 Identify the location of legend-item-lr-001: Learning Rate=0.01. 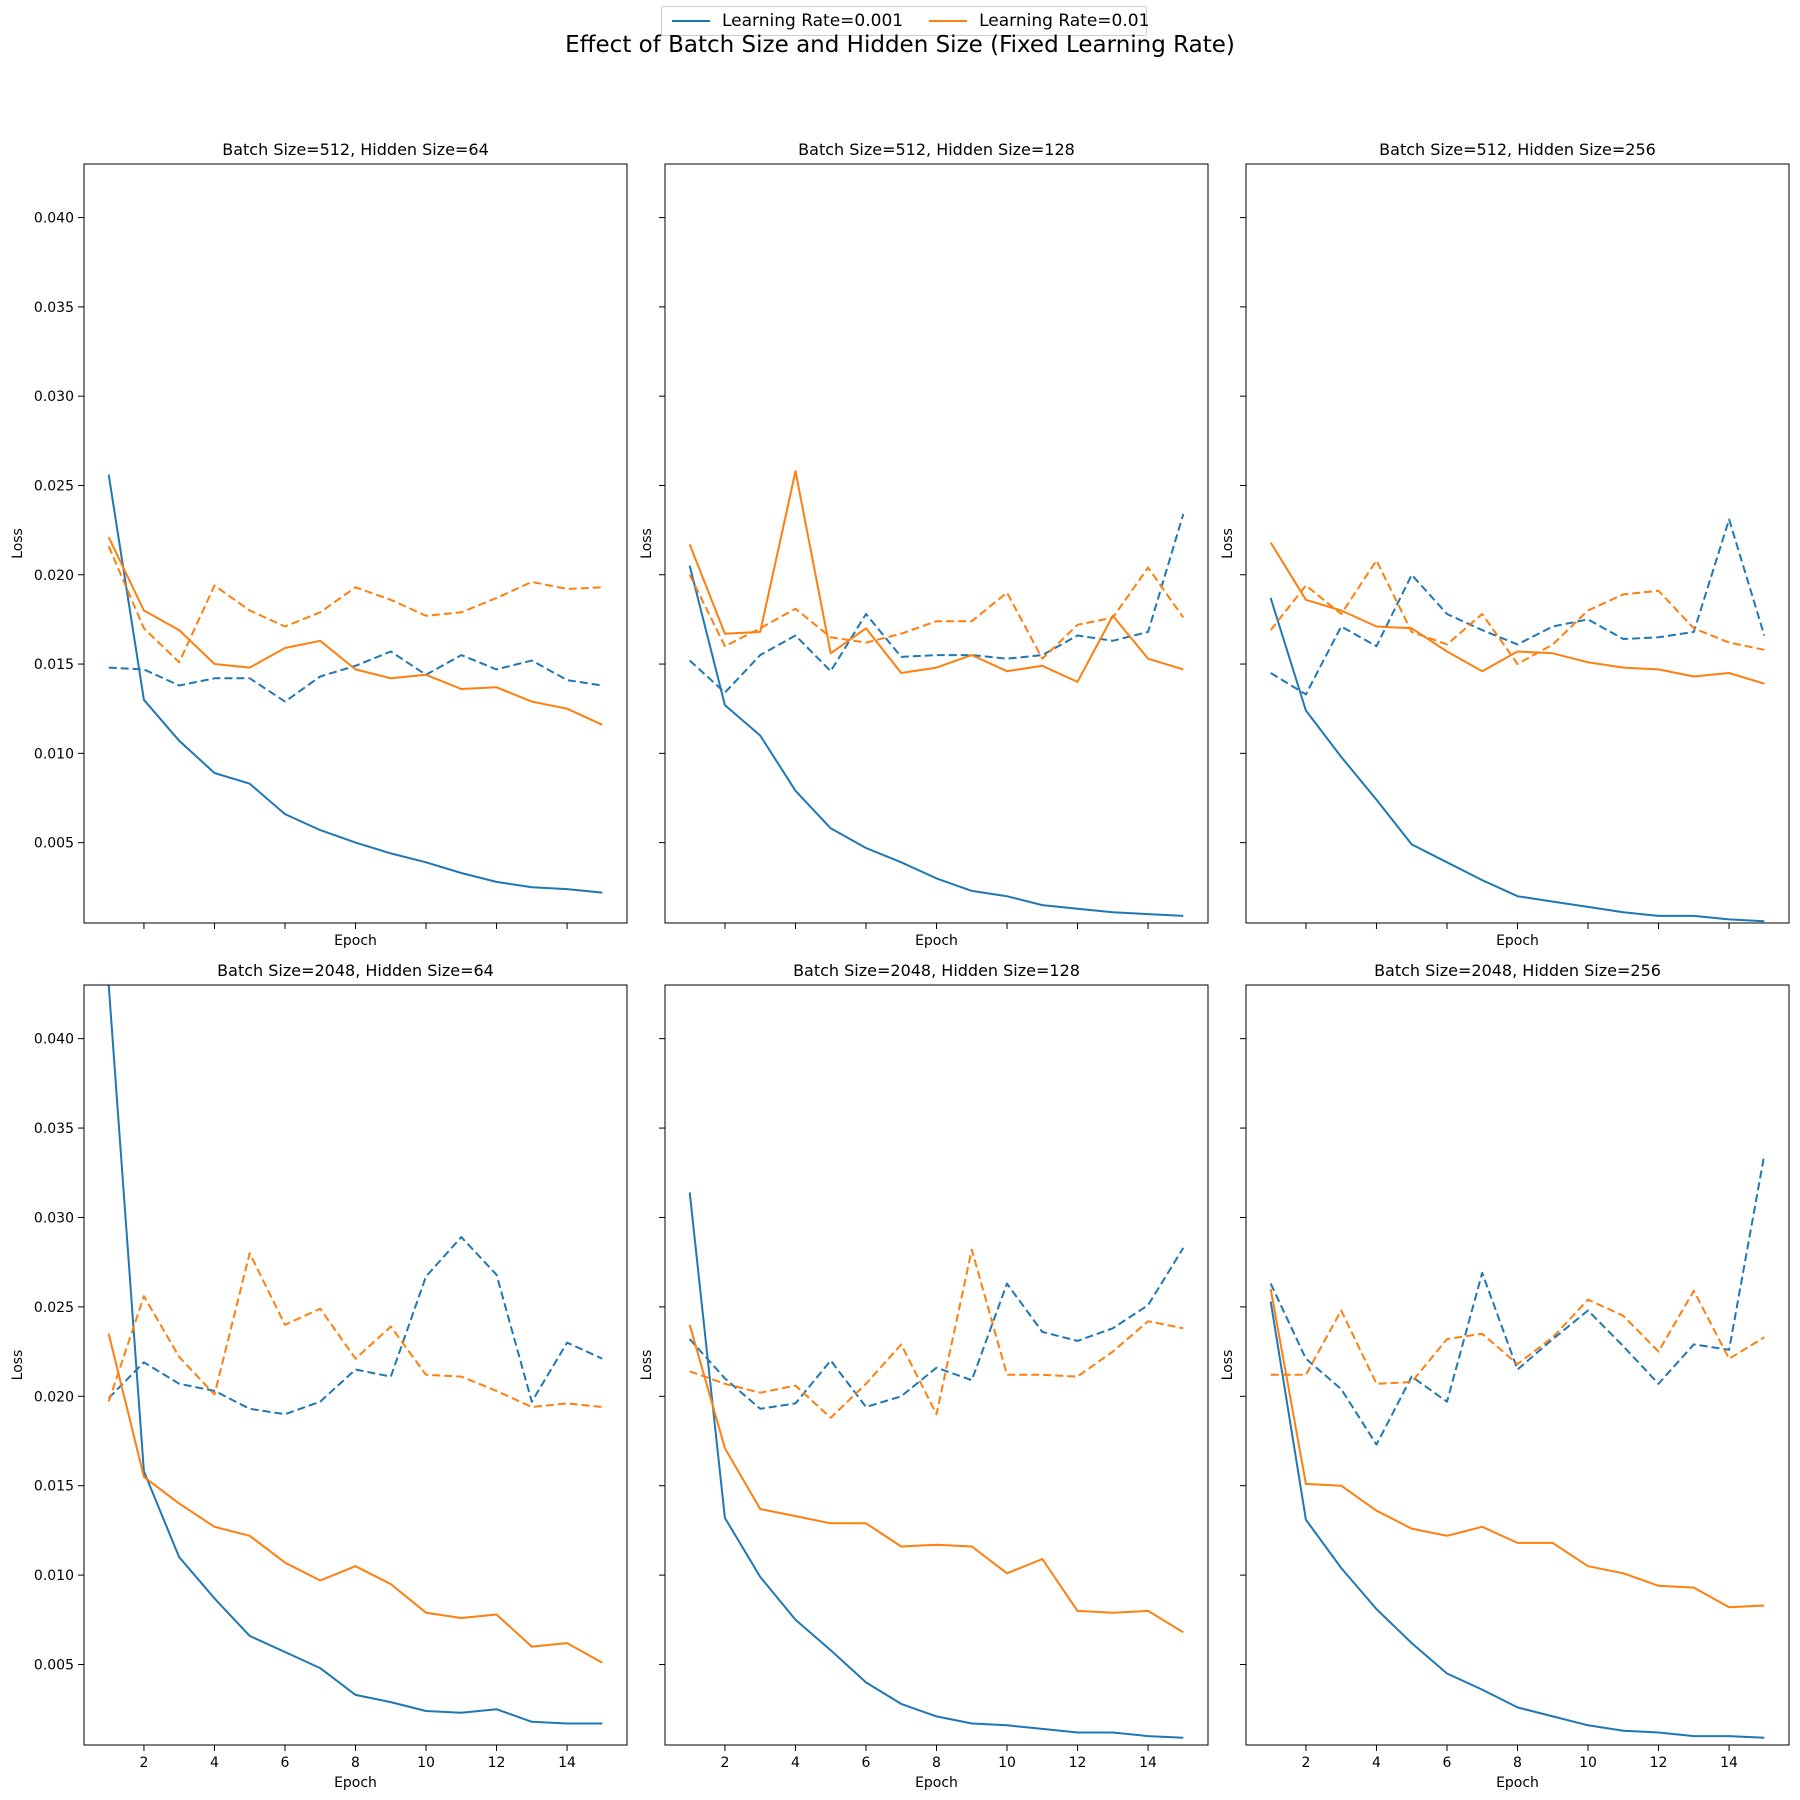
(1039, 21).